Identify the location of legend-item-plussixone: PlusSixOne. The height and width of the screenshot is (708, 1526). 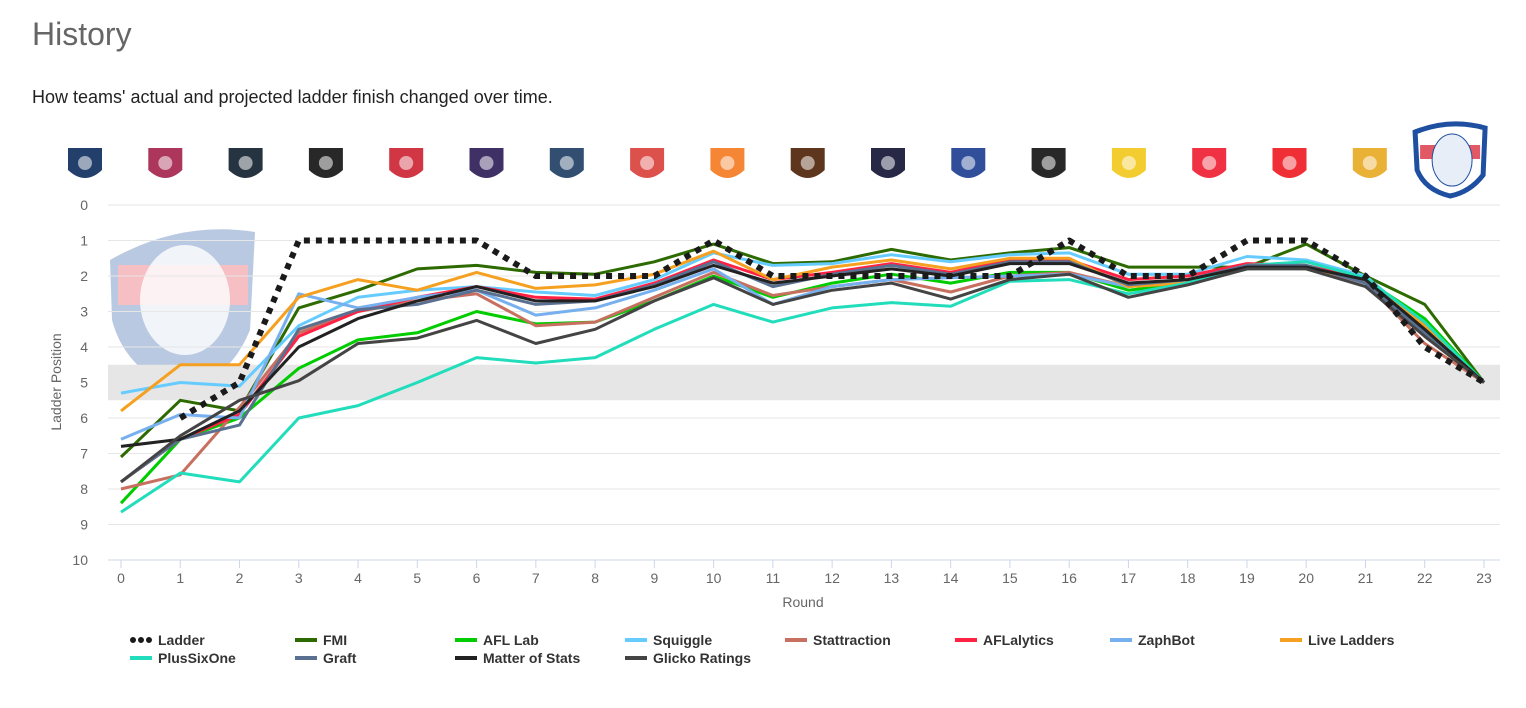
(183, 658).